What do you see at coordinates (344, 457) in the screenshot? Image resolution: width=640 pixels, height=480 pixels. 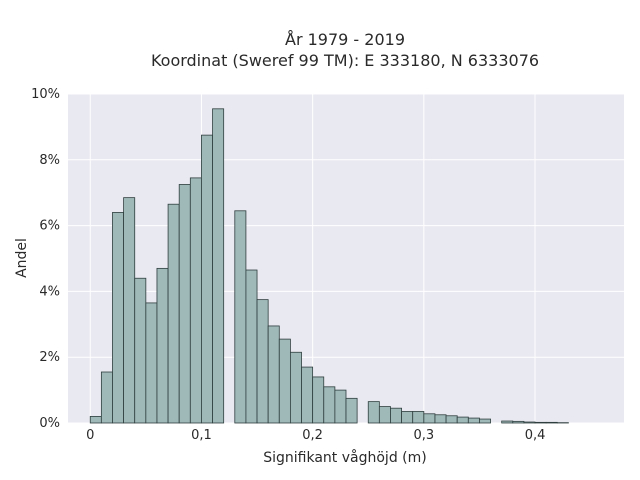 I see `x-axis-title: Signifikant våghöjd (m)` at bounding box center [344, 457].